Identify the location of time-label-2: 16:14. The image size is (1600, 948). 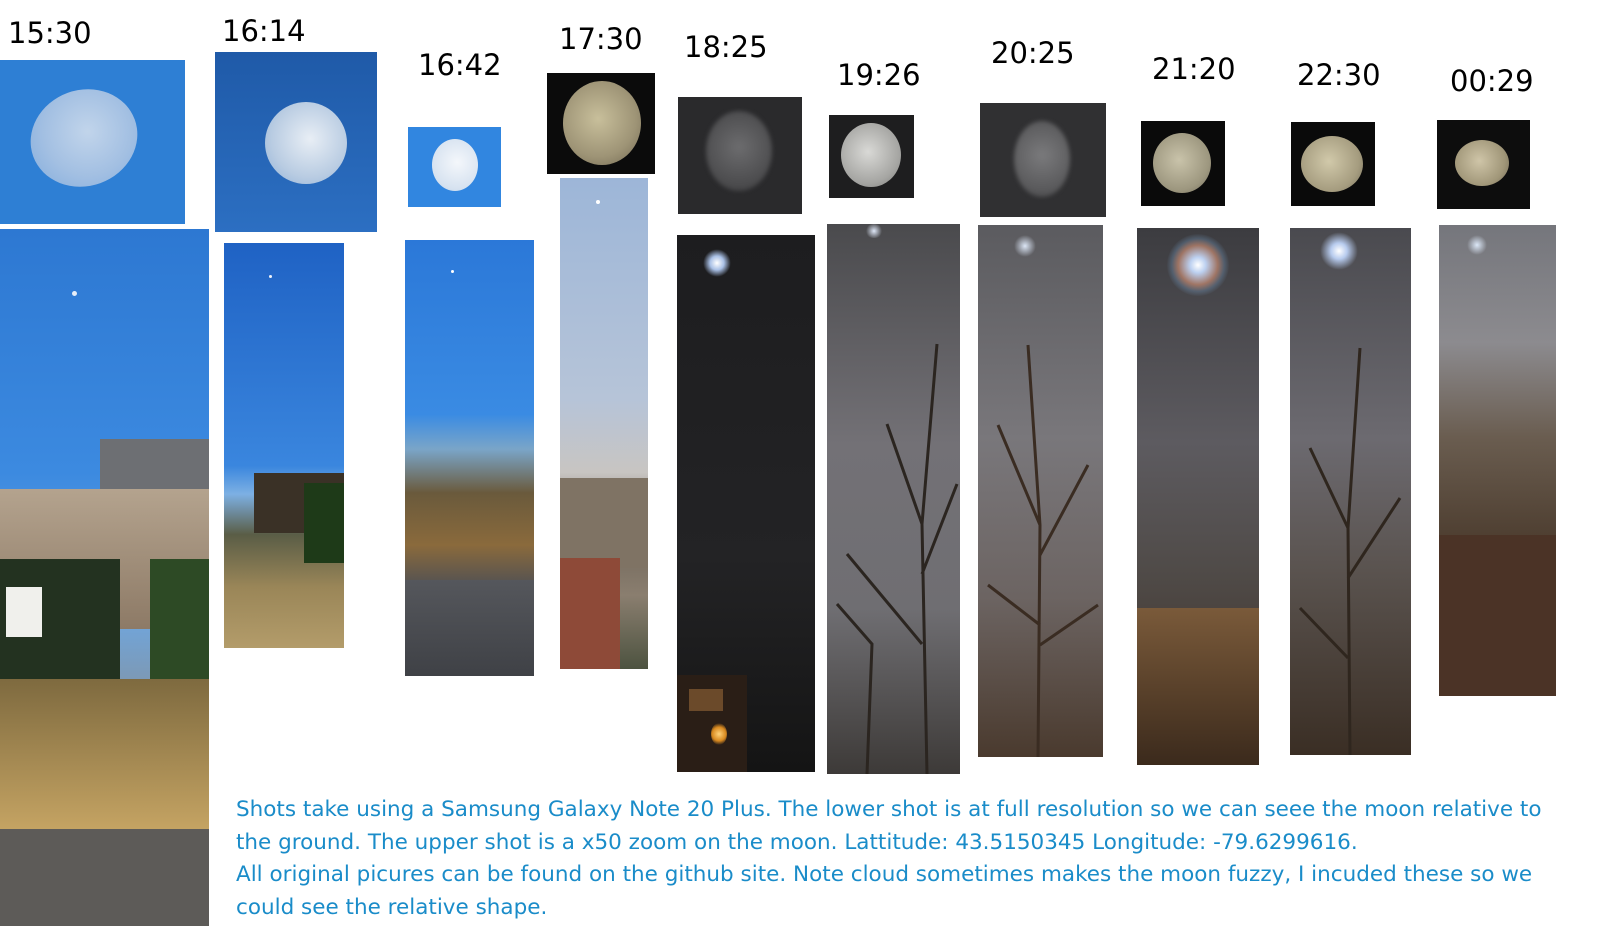
(264, 31).